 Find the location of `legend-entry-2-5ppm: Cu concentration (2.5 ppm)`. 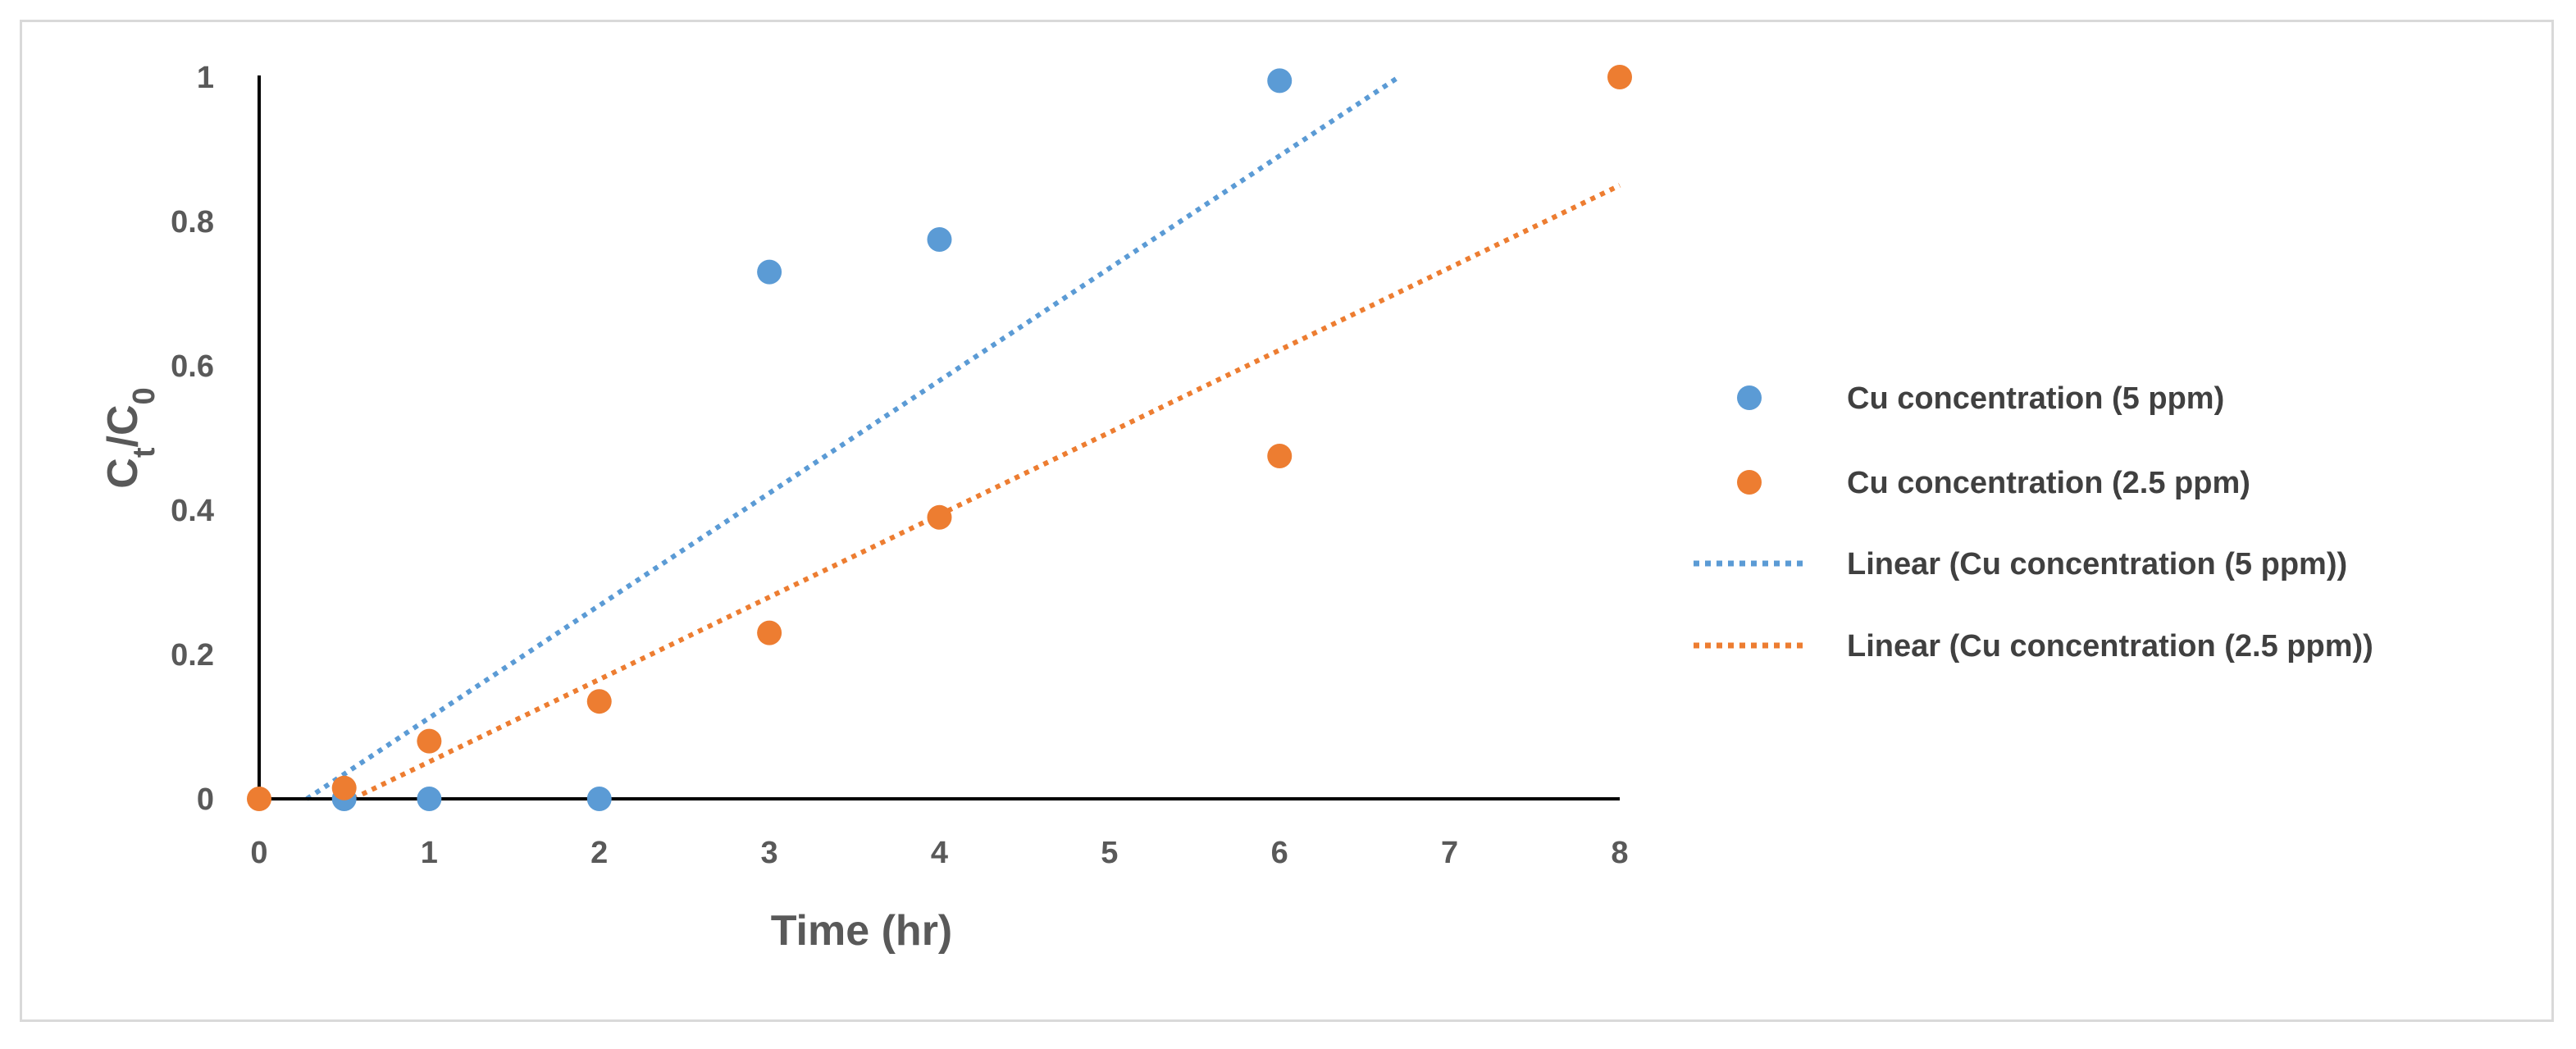

legend-entry-2-5ppm: Cu concentration (2.5 ppm) is located at coordinates (1993, 483).